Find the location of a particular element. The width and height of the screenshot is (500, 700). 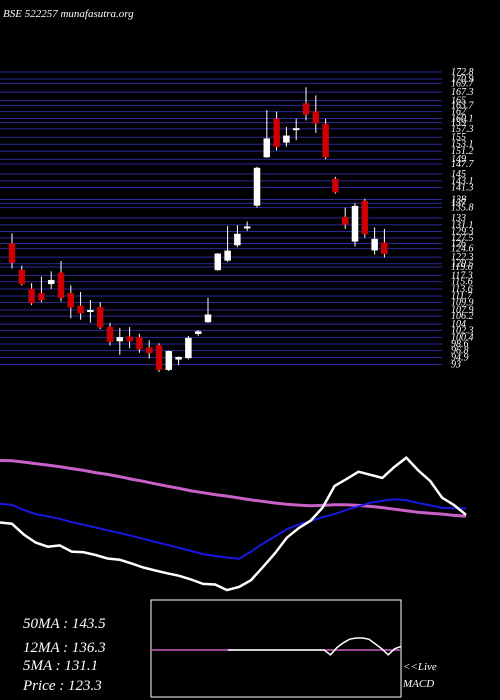

y-tick-label: 126 is located at coordinates (458, 244).